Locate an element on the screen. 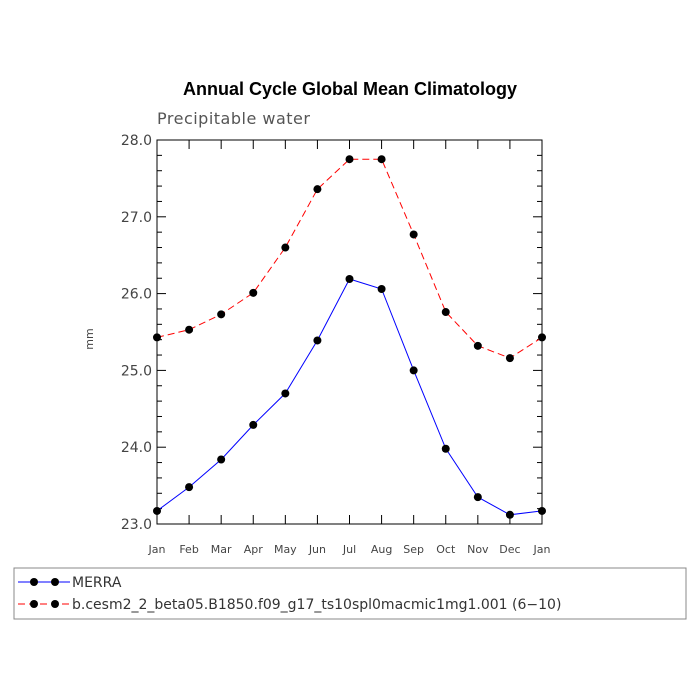  y-tick-label: 23.0 is located at coordinates (136, 525).